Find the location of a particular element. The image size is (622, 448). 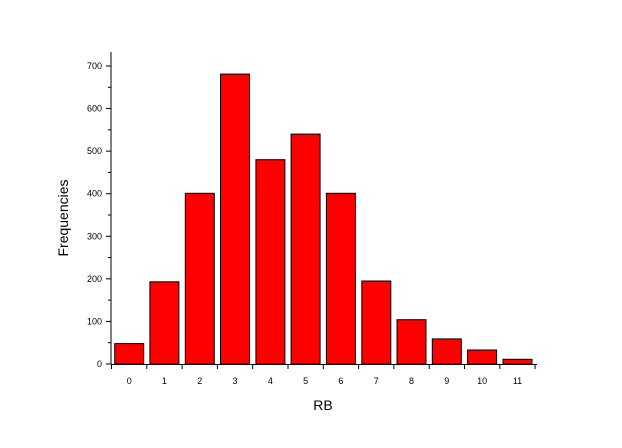

y-tick-label: 500 is located at coordinates (94, 151).